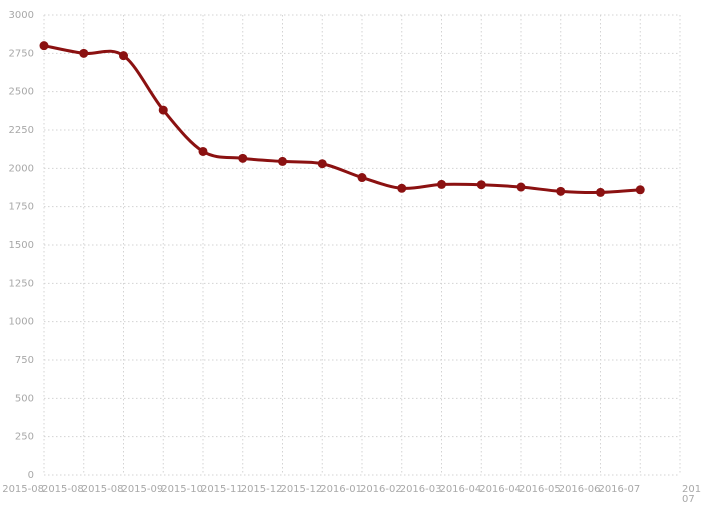  Describe the element at coordinates (24, 360) in the screenshot. I see `y-tick-label: 750` at that location.